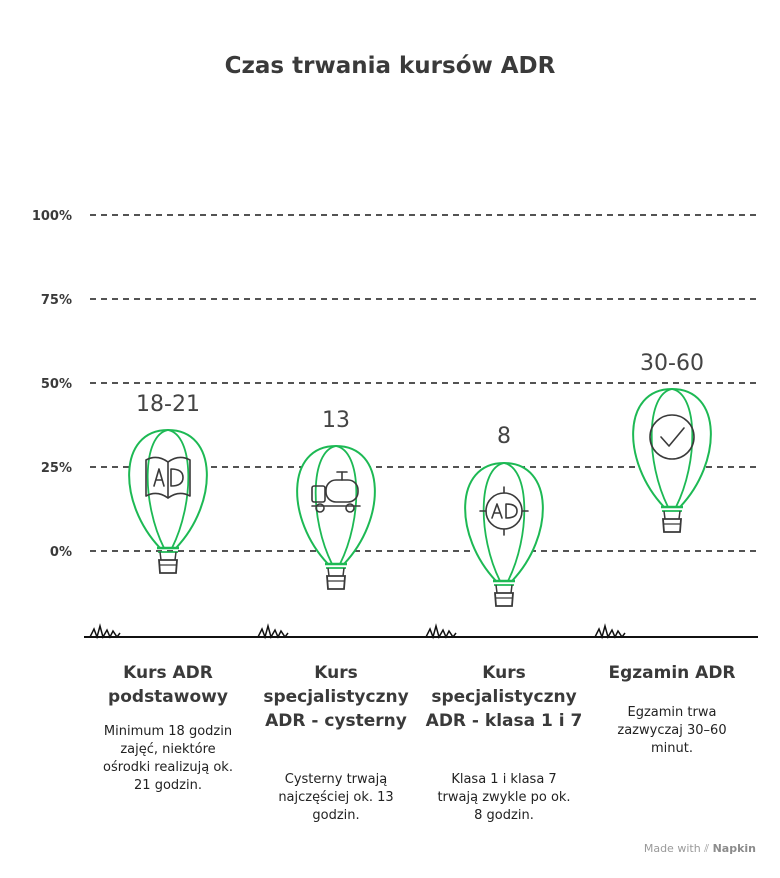  Describe the element at coordinates (707, 848) in the screenshot. I see `napkin-logo-icon: ⫽` at that location.